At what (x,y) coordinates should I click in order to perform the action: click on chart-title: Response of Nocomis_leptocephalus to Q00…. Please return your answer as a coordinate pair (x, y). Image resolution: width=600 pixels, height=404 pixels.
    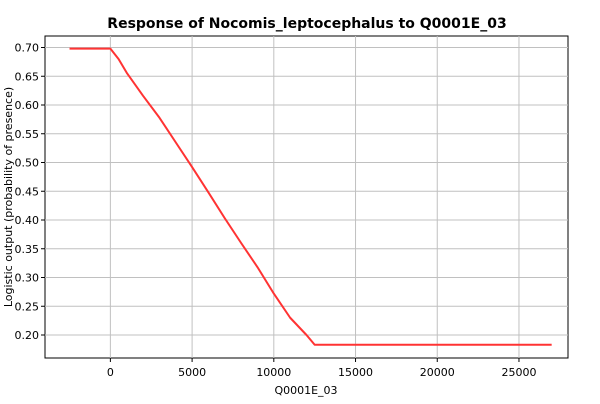
    Looking at the image, I should click on (306, 24).